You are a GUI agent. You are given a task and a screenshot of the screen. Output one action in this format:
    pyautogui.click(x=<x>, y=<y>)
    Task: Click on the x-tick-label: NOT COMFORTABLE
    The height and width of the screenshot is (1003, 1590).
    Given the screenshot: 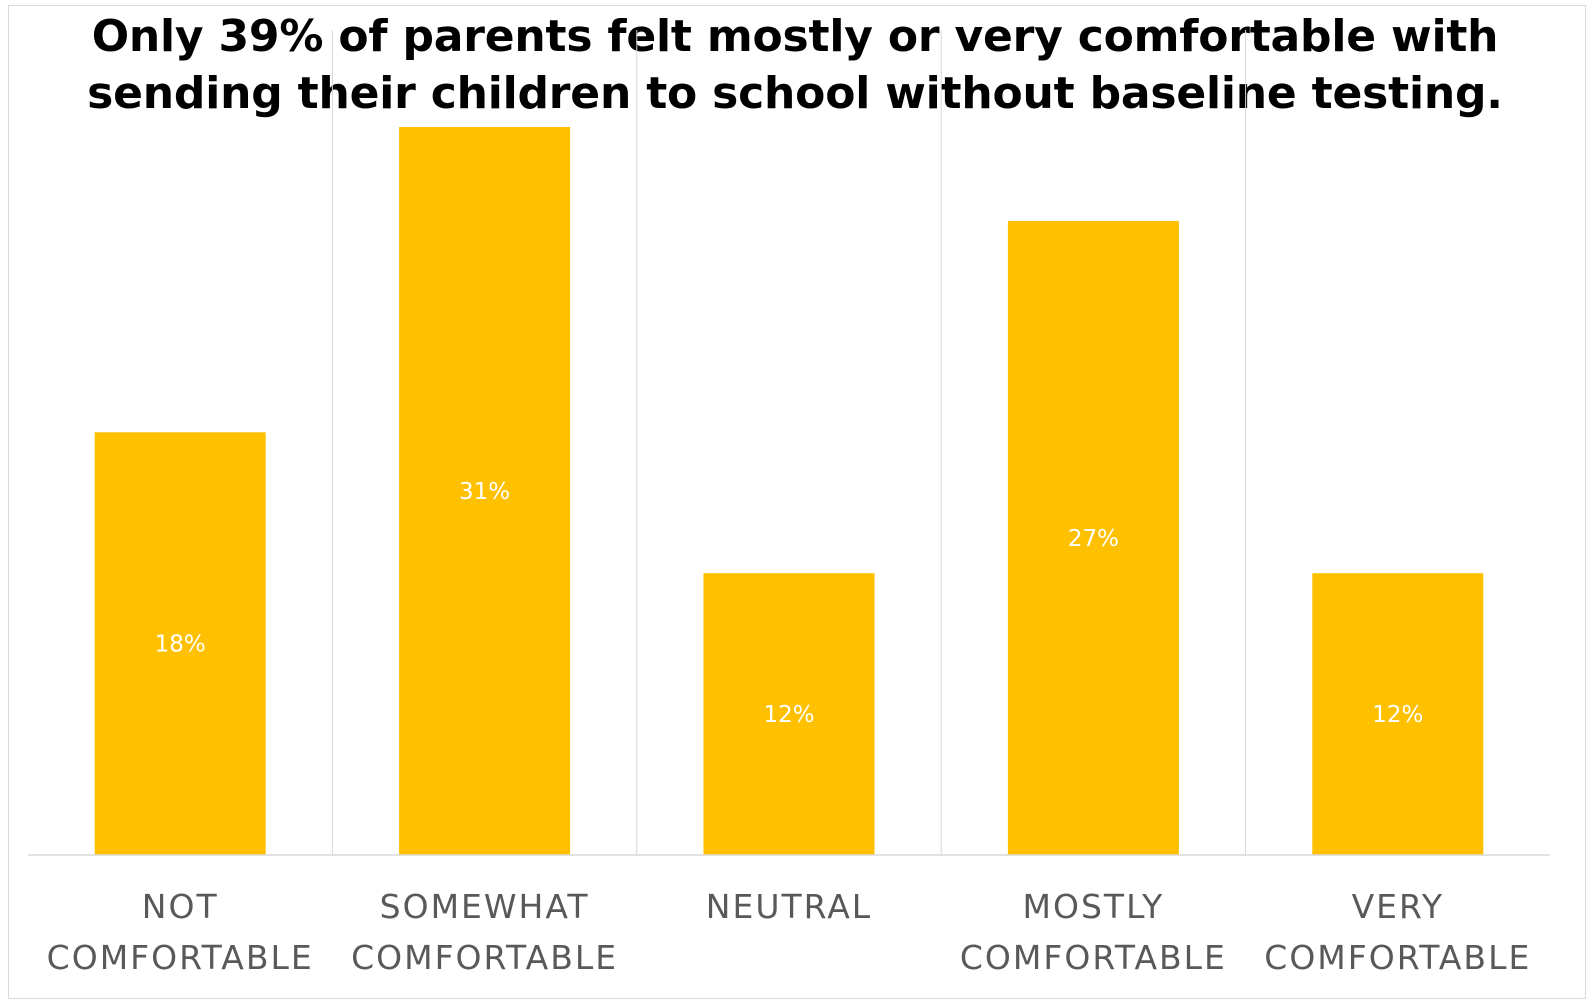 What is the action you would take?
    pyautogui.click(x=180, y=932)
    